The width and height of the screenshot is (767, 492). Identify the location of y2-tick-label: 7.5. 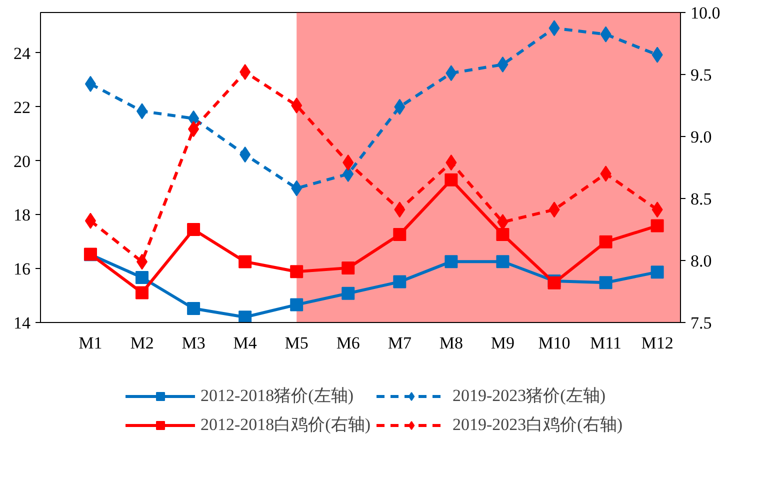
(701, 323).